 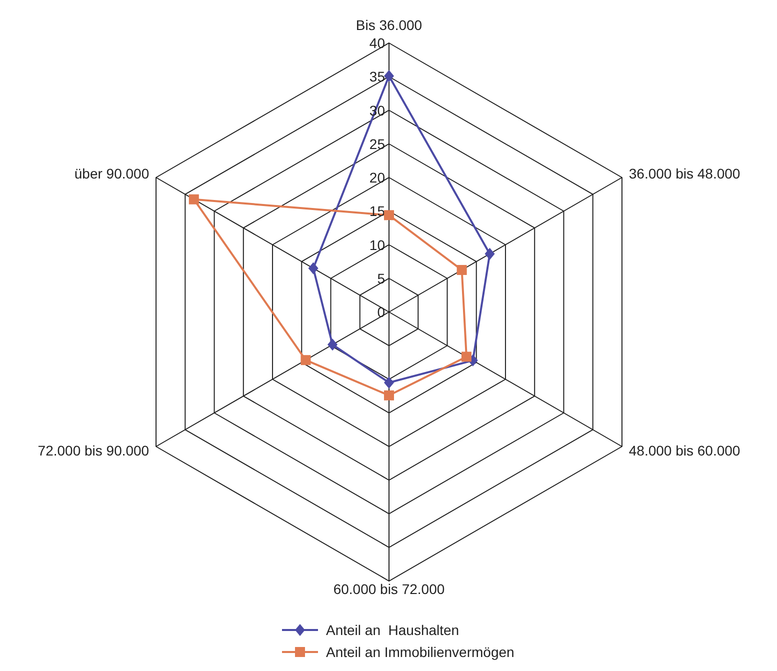 What do you see at coordinates (389, 25) in the screenshot?
I see `spoke-label: Bis 36.000` at bounding box center [389, 25].